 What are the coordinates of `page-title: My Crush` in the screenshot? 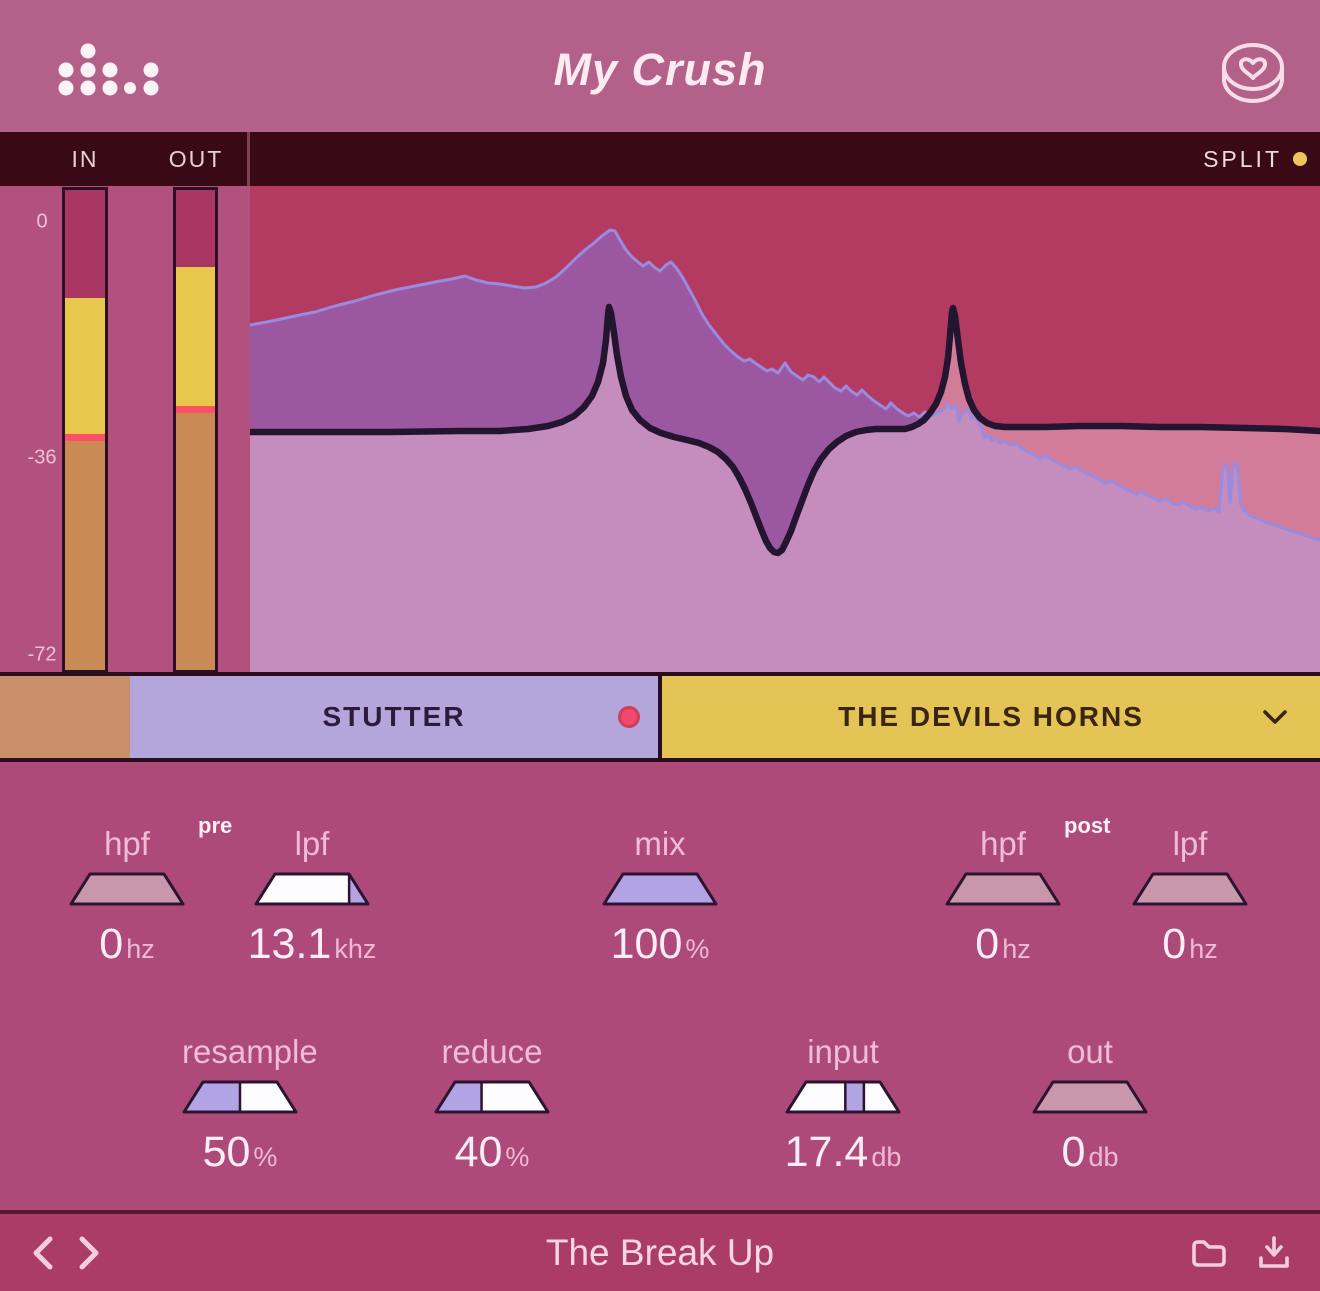 It's located at (660, 69).